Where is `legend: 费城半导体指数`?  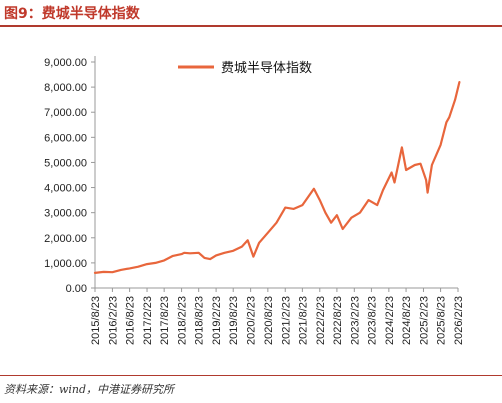
legend: 费城半导体指数 is located at coordinates (245, 68).